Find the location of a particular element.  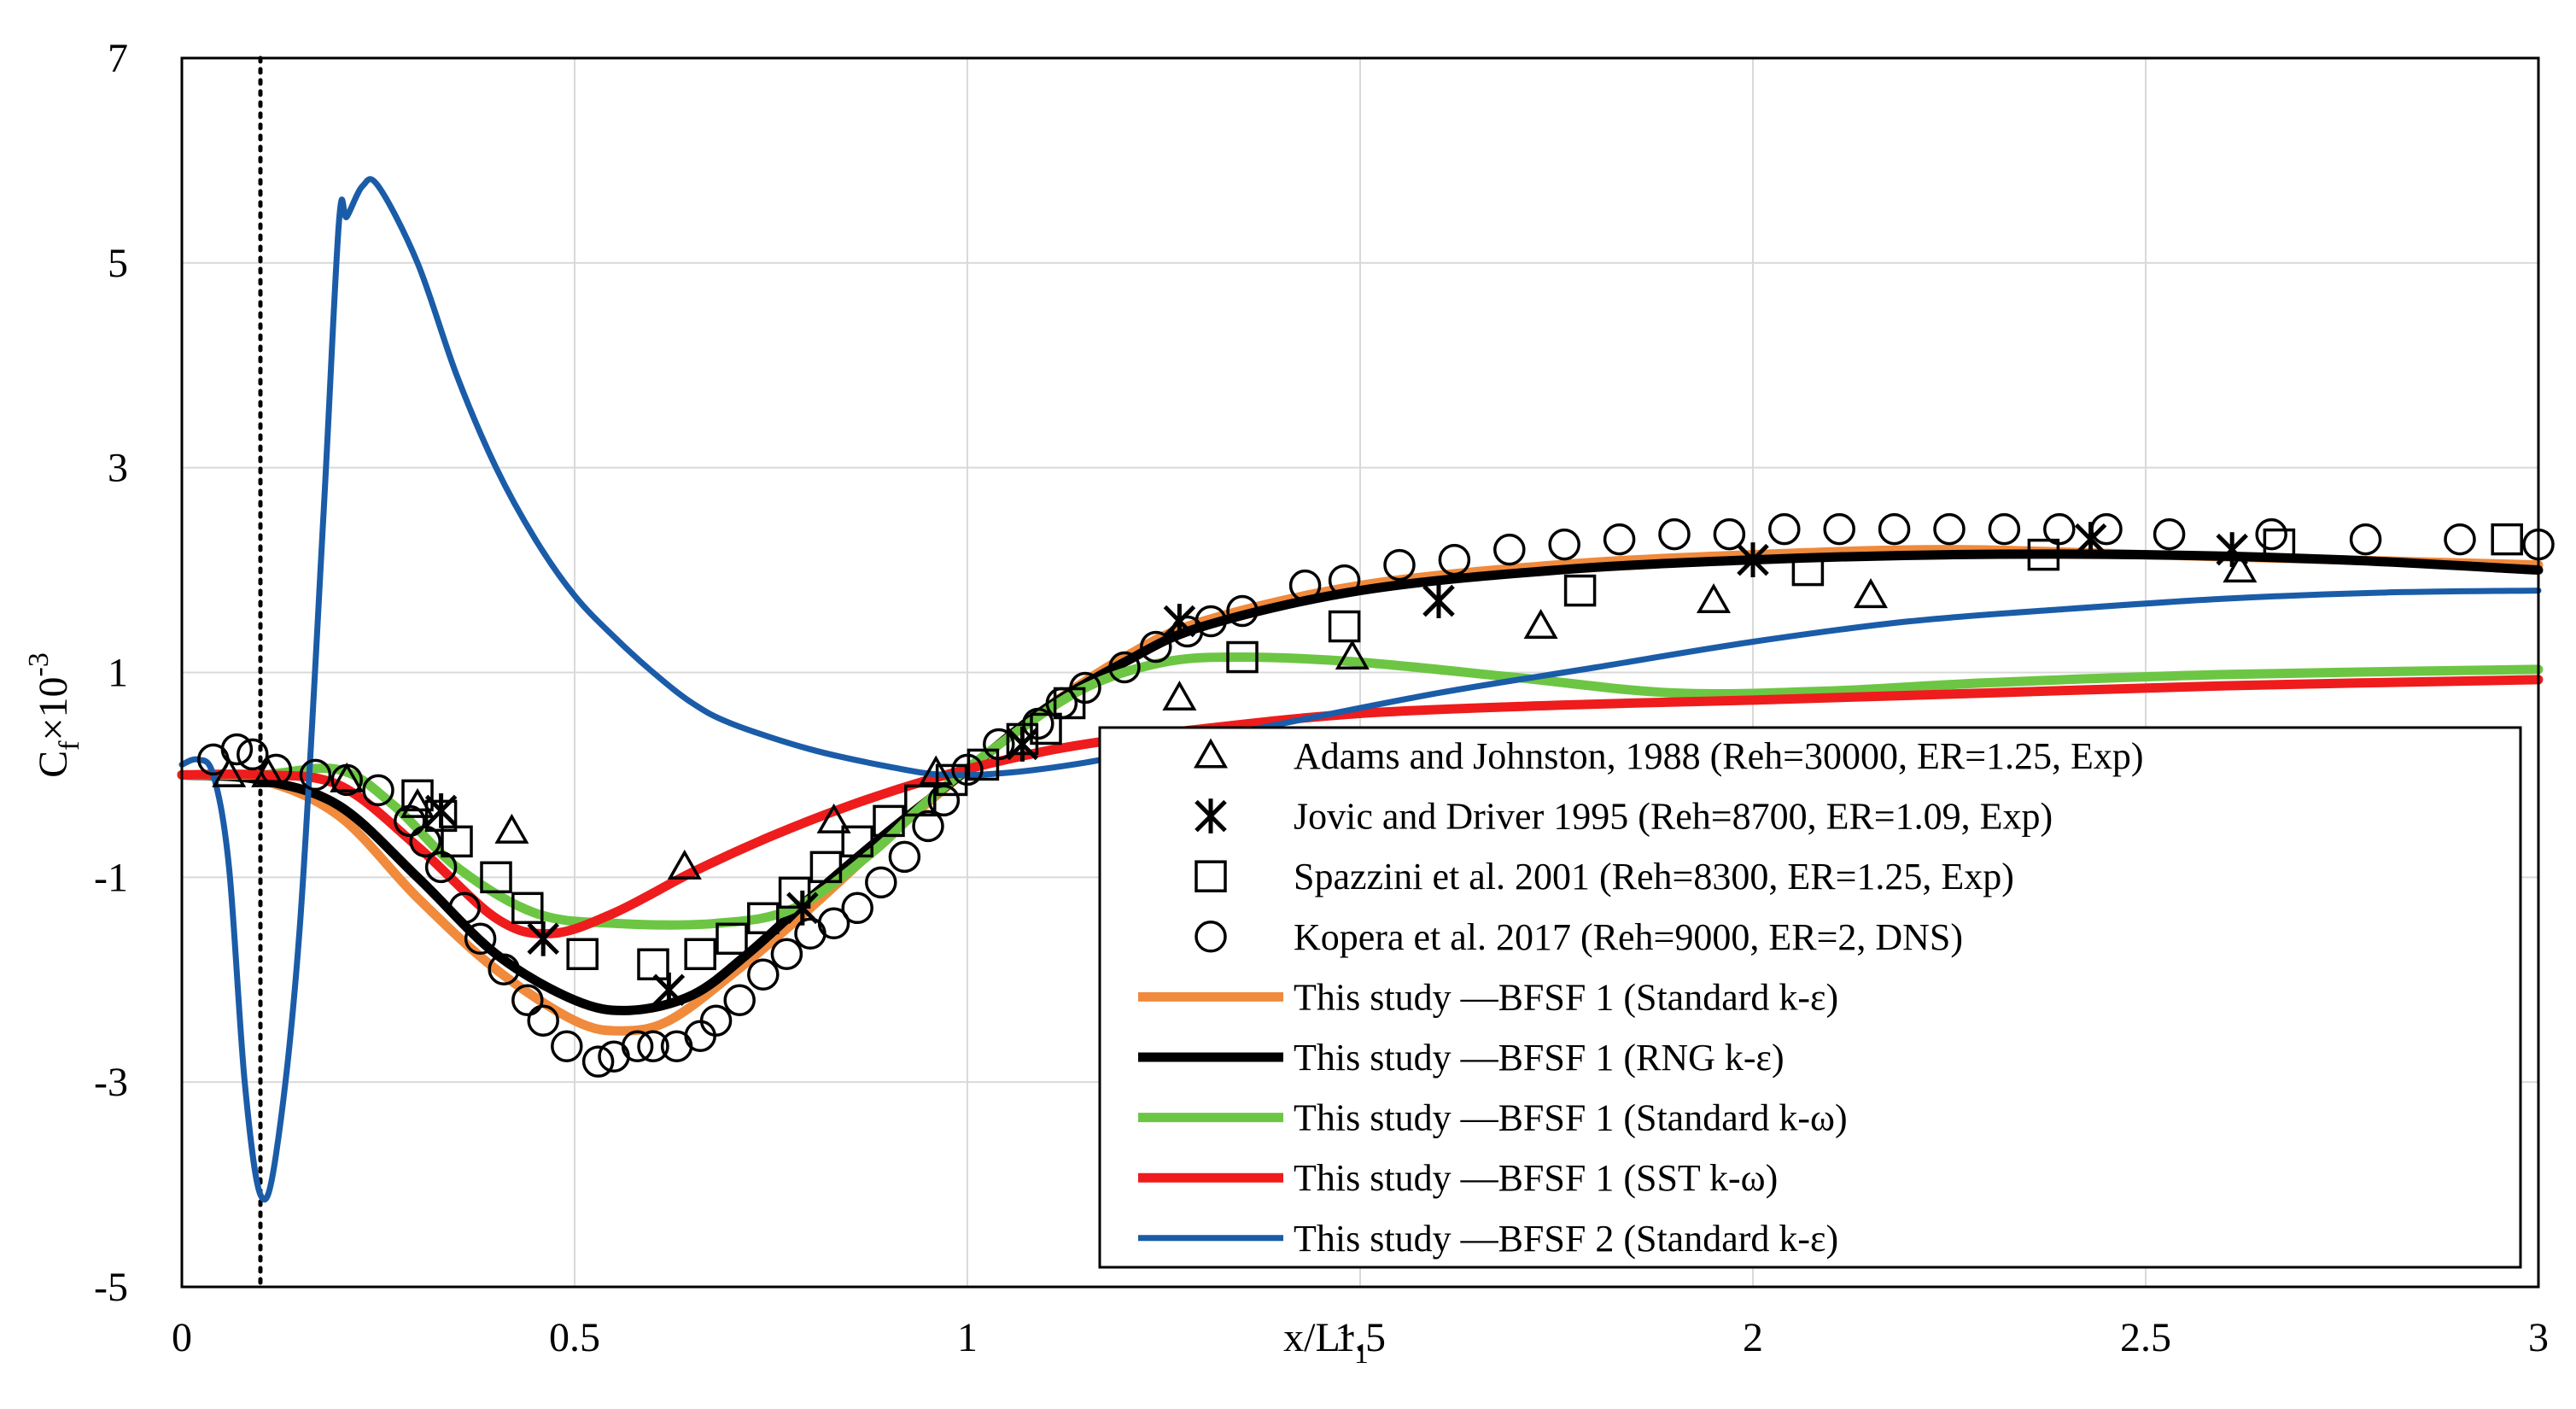

x-tick-label: 0.5 is located at coordinates (574, 1337).